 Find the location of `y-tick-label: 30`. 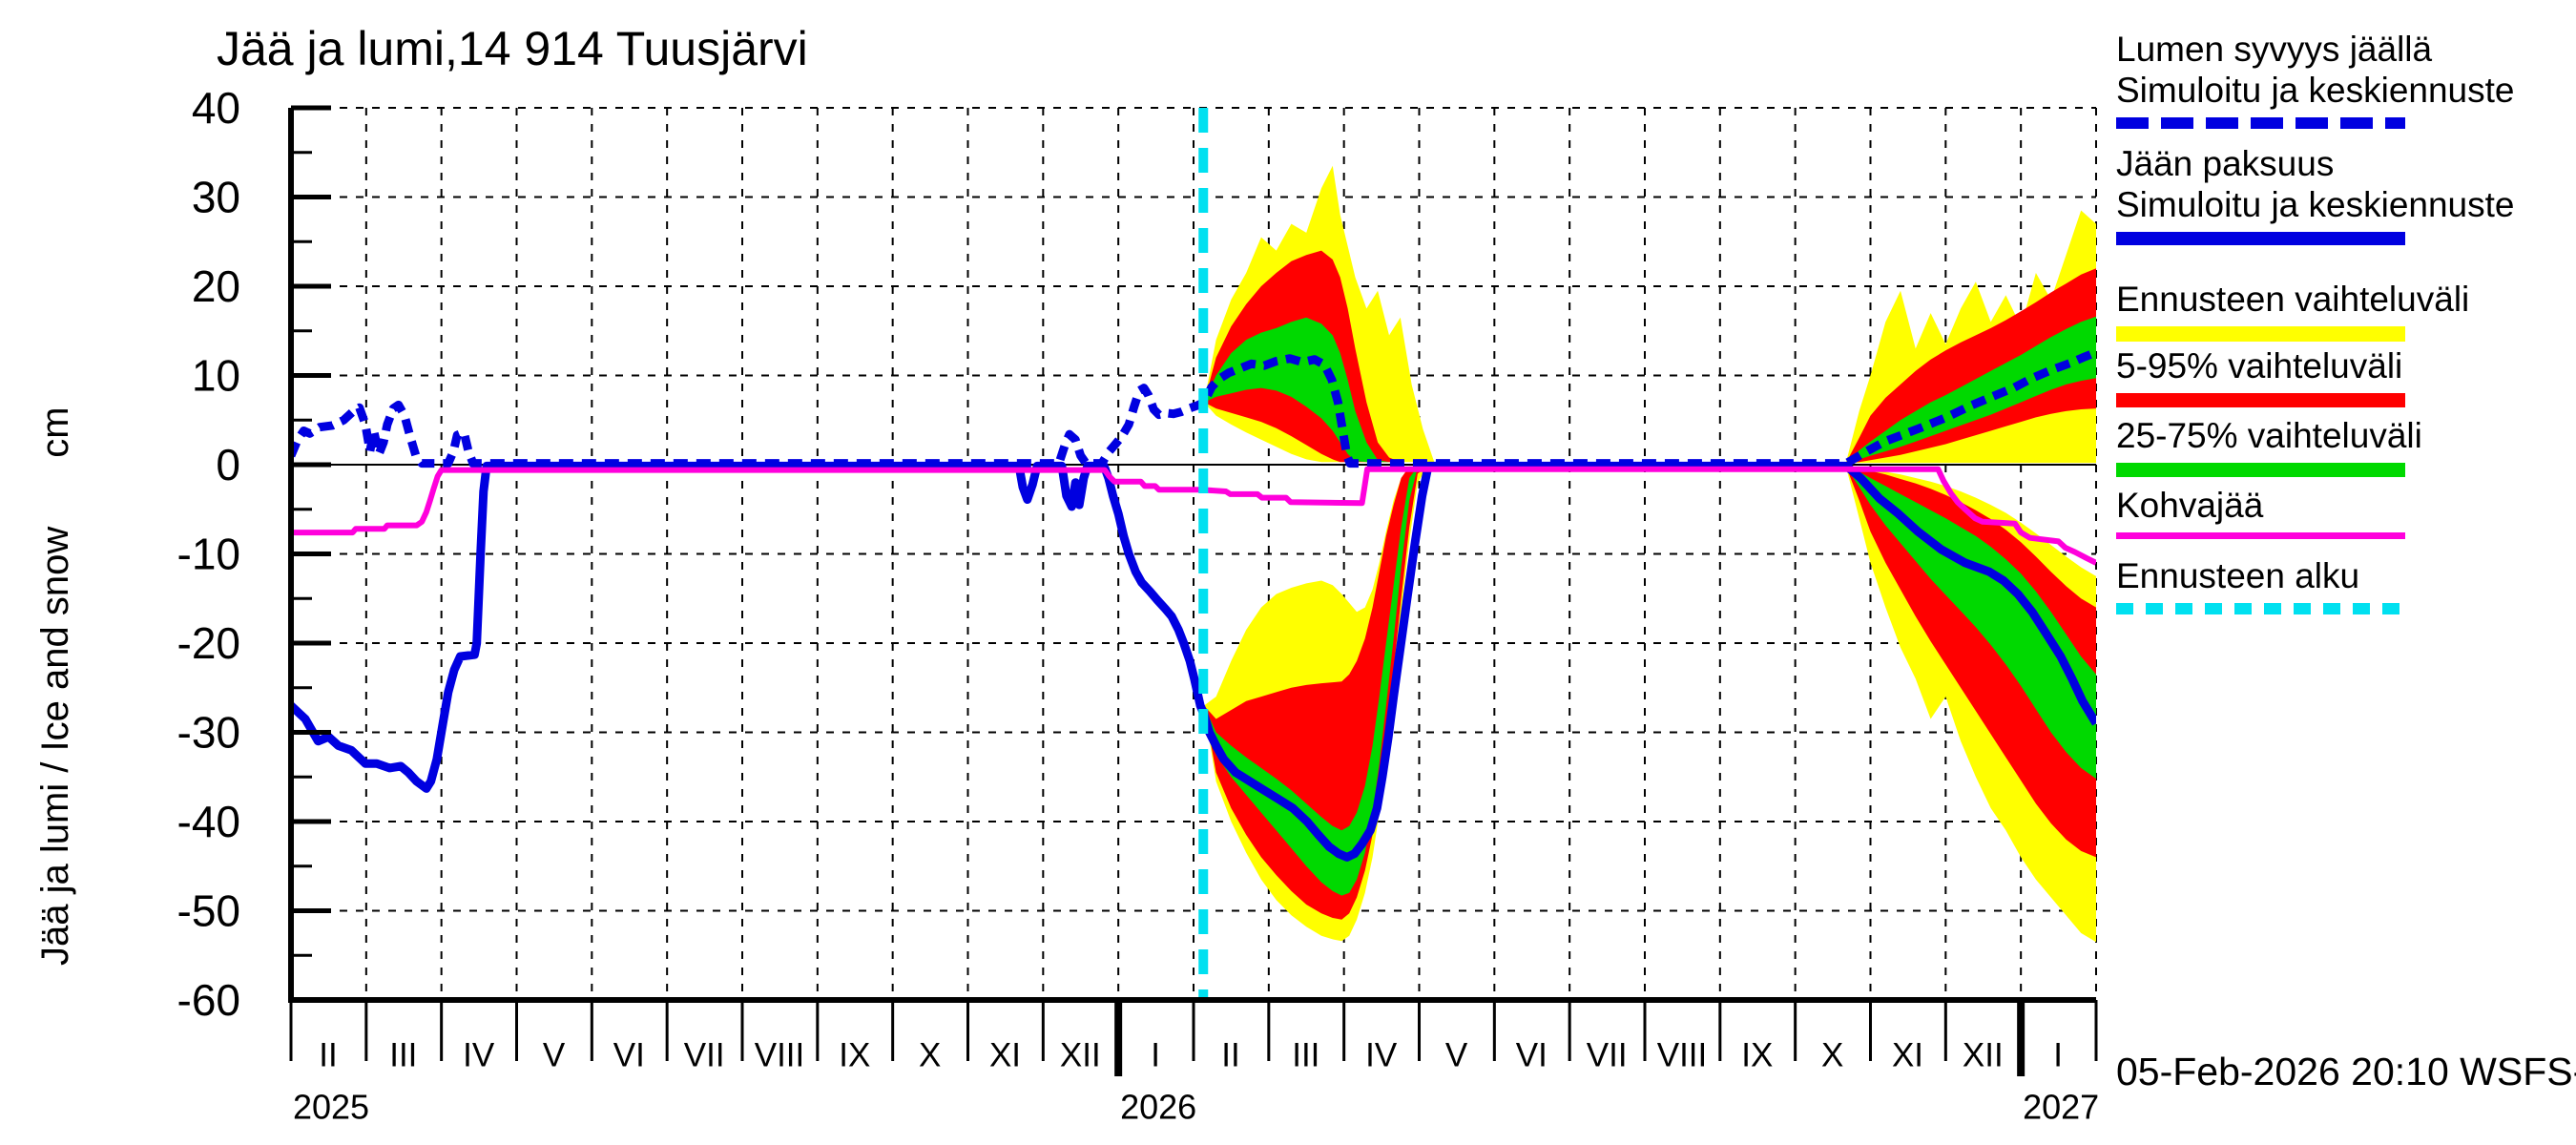

y-tick-label: 30 is located at coordinates (216, 198).